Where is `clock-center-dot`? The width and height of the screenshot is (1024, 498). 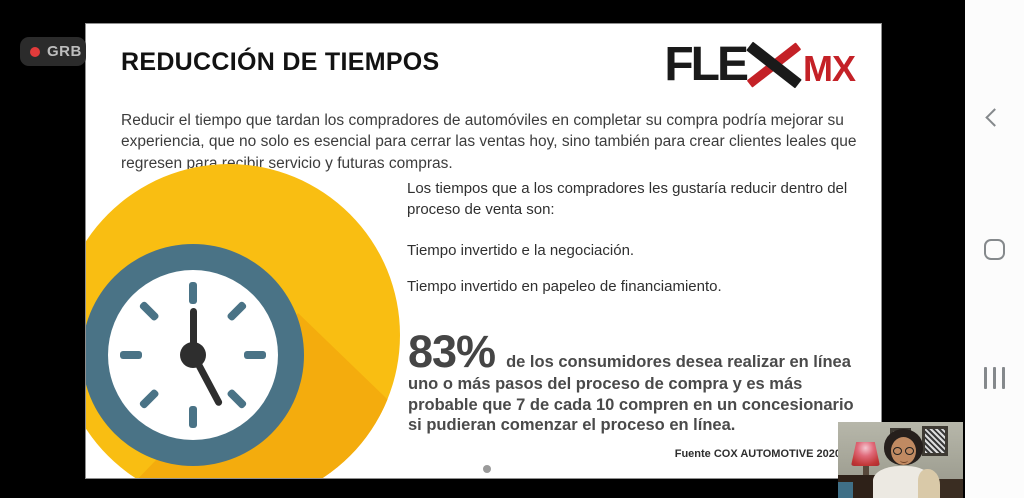
clock-center-dot is located at coordinates (193, 355).